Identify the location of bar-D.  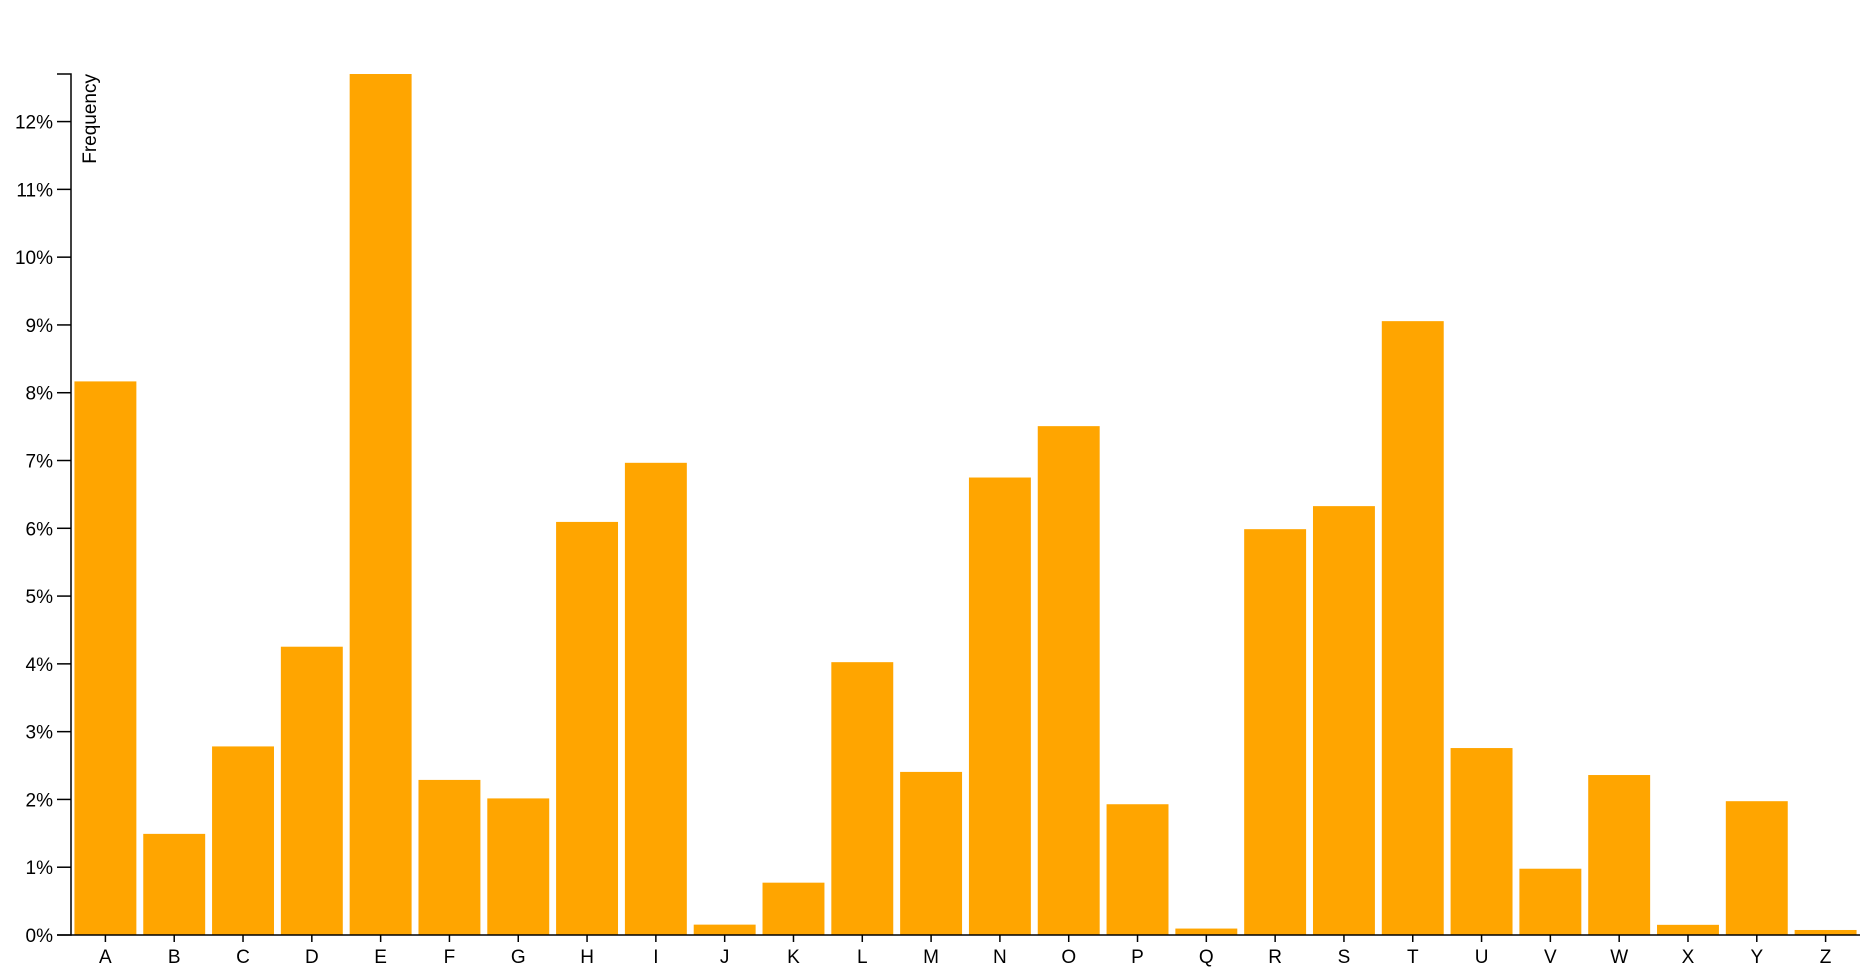
(311, 790).